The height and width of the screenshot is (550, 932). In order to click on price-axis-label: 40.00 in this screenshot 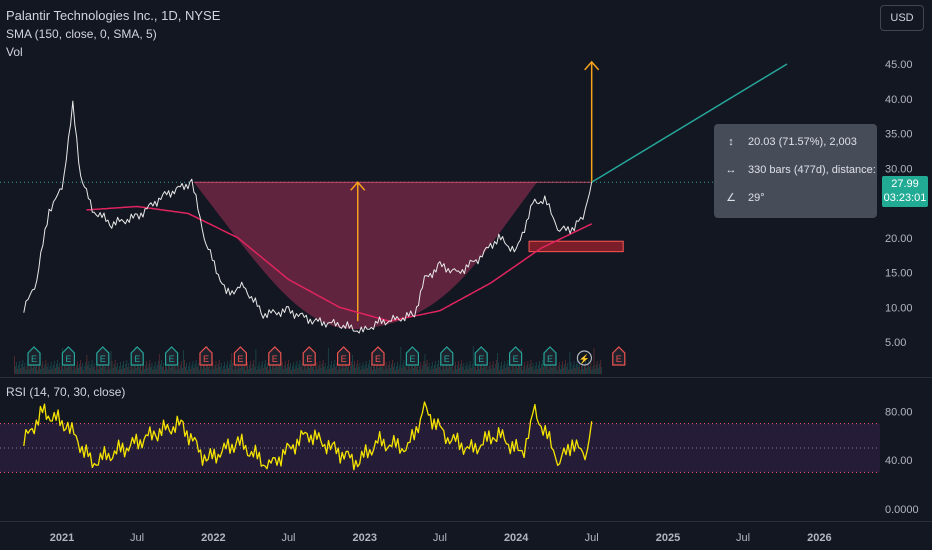, I will do `click(899, 100)`.